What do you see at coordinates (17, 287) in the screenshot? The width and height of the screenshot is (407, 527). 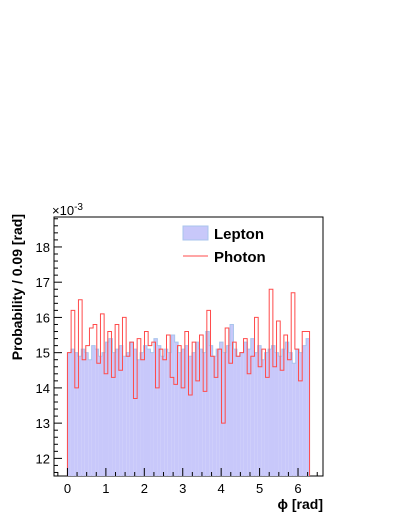 I see `y-axis-title: Probability / 0.09 [rad]` at bounding box center [17, 287].